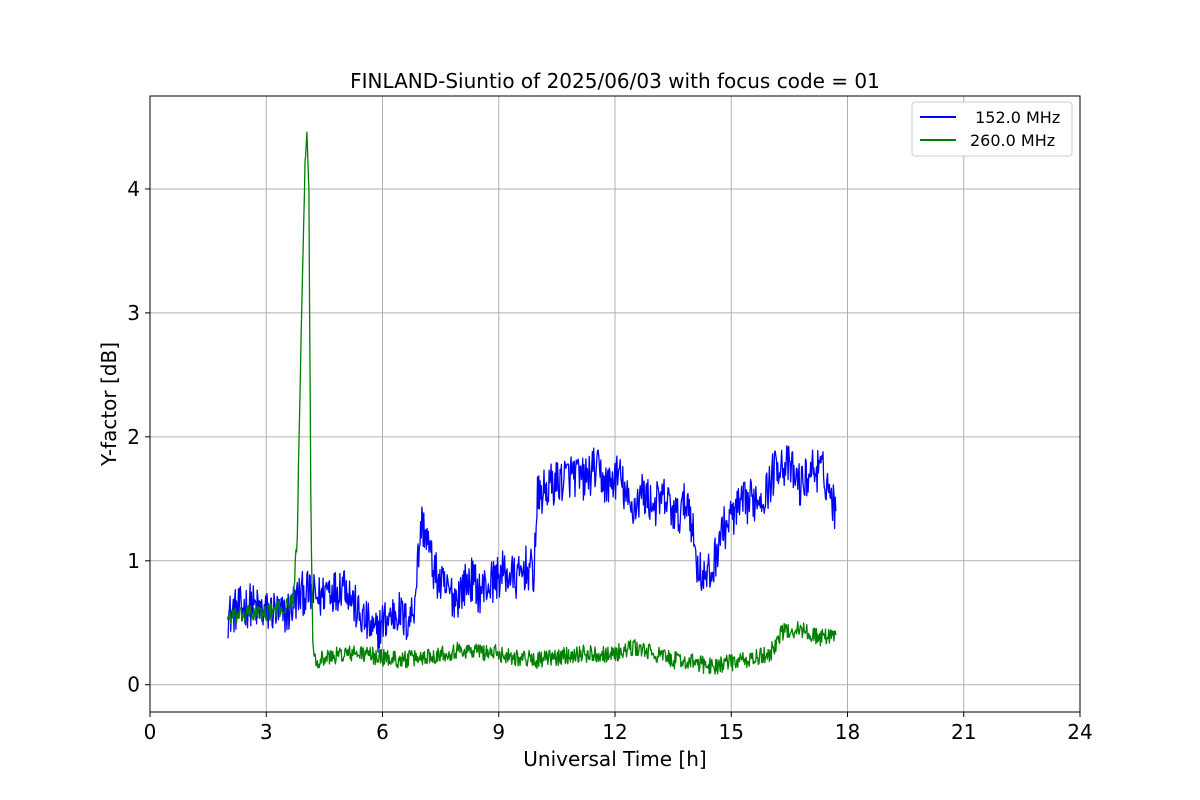 The width and height of the screenshot is (1200, 800). What do you see at coordinates (731, 732) in the screenshot?
I see `x-tick-label: 15` at bounding box center [731, 732].